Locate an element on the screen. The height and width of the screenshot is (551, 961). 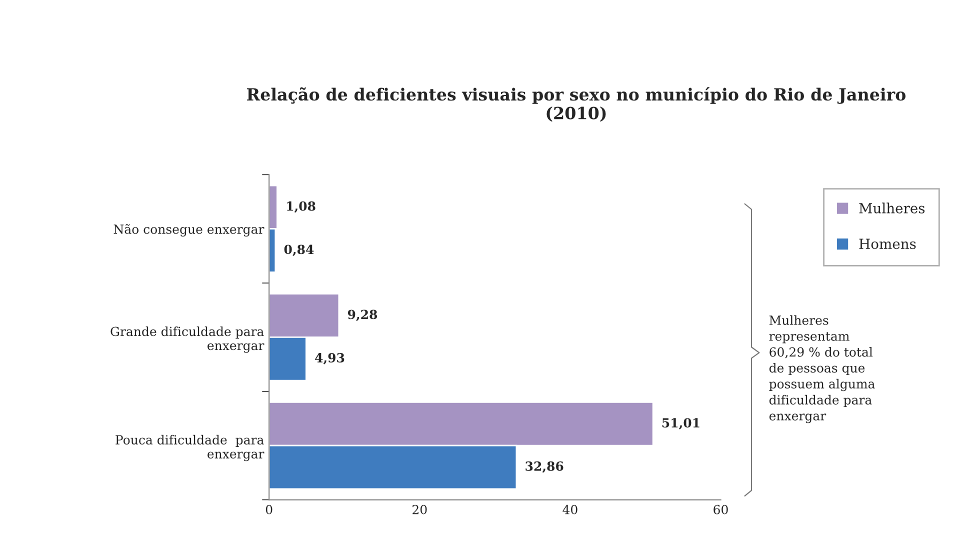
y-tick-label: Pouca dificuldade para enxergar is located at coordinates (190, 448).